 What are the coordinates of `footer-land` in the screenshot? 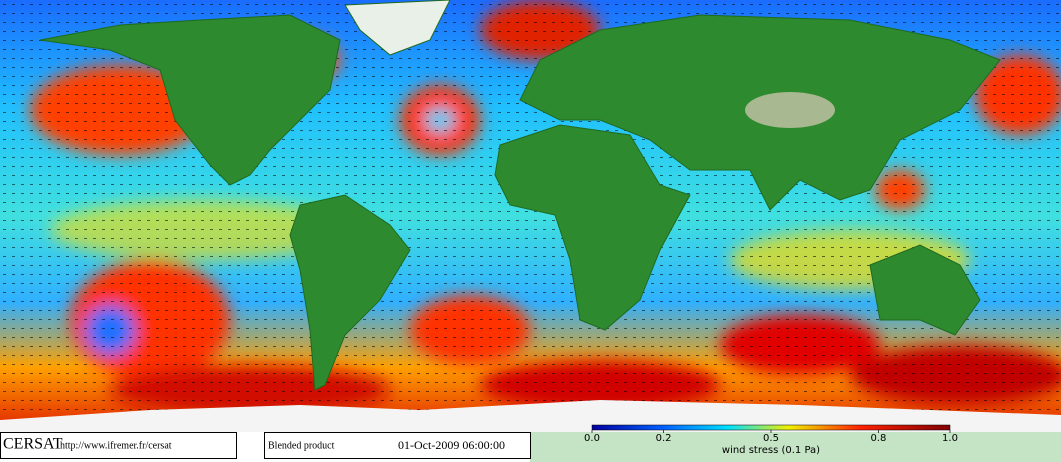 It's located at (795, 447).